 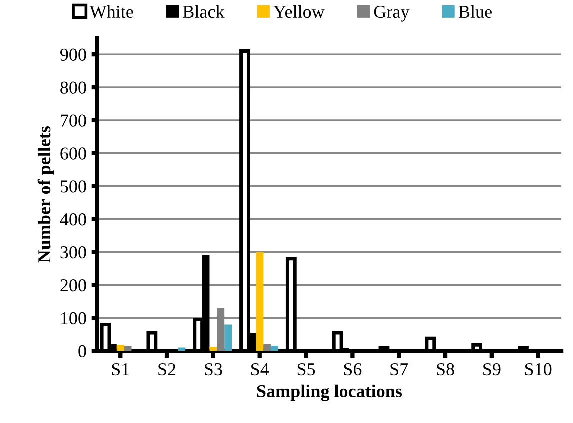 What do you see at coordinates (353, 369) in the screenshot?
I see `x-tick-label: S6` at bounding box center [353, 369].